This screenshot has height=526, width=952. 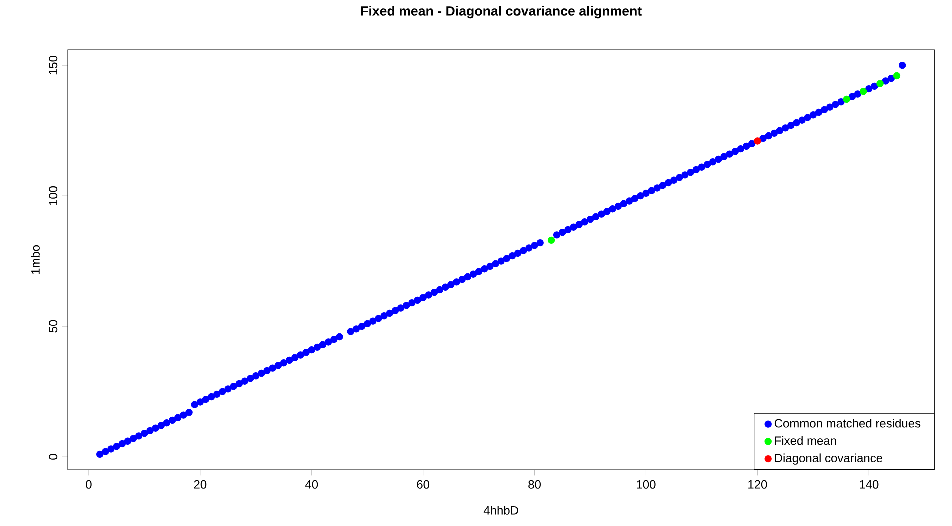 What do you see at coordinates (501, 510) in the screenshot?
I see `x-axis-title: 4hhbD` at bounding box center [501, 510].